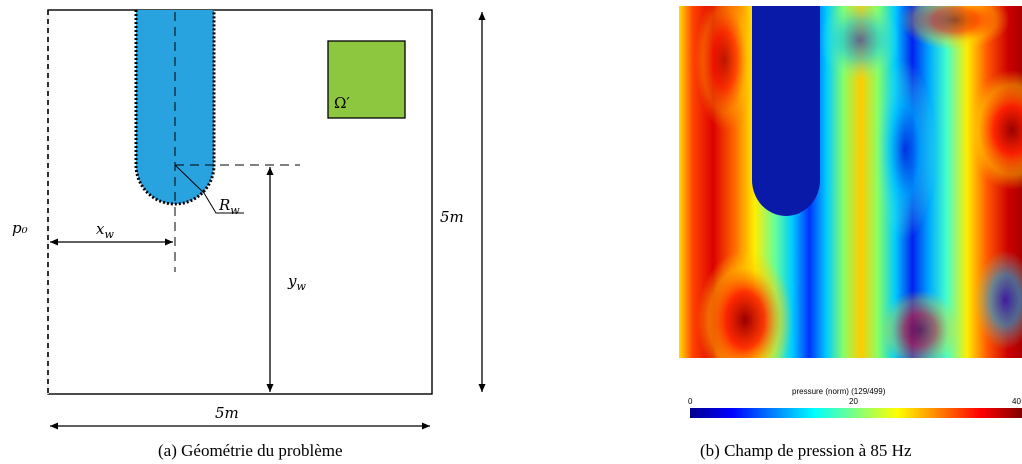 The image size is (1022, 464). What do you see at coordinates (853, 401) in the screenshot?
I see `colorbar-tick-mid: 20` at bounding box center [853, 401].